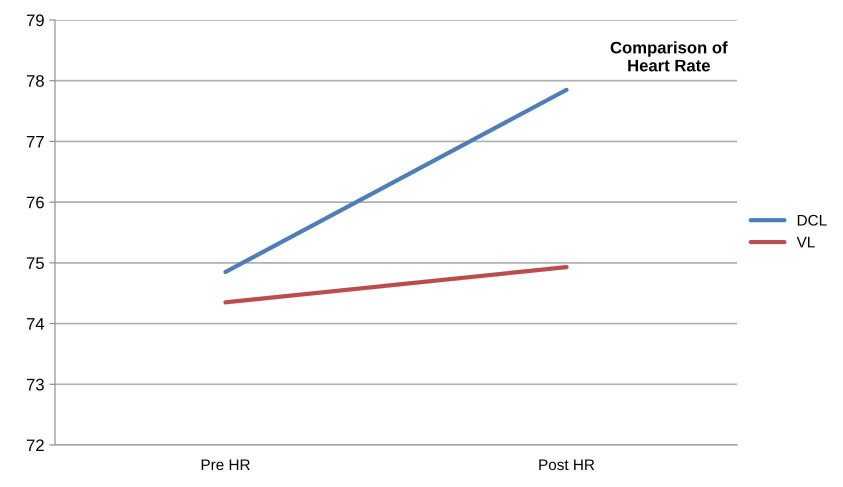 This screenshot has width=843, height=487. I want to click on text: Comparison of Heart Rate, so click(669, 56).